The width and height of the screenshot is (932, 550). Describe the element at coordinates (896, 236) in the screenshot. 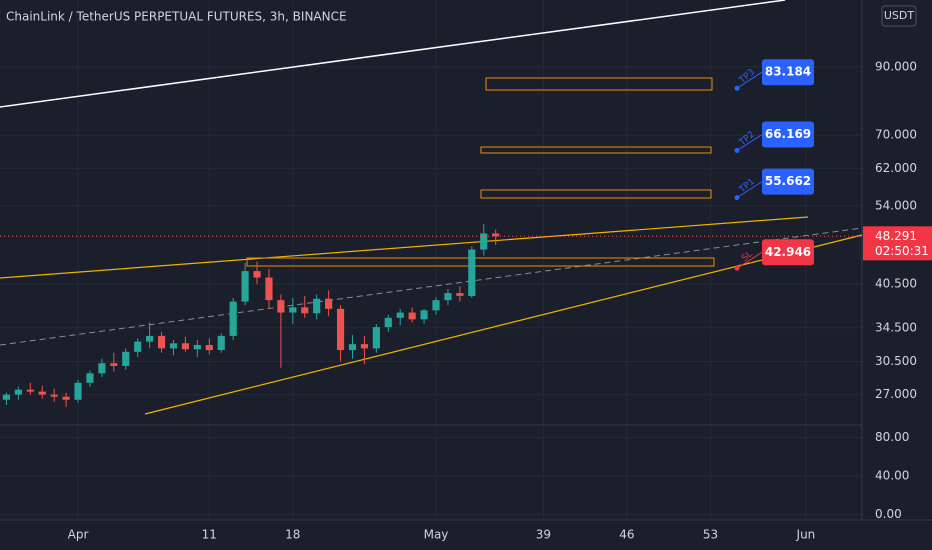

I see `current-price-label: 48.291` at that location.